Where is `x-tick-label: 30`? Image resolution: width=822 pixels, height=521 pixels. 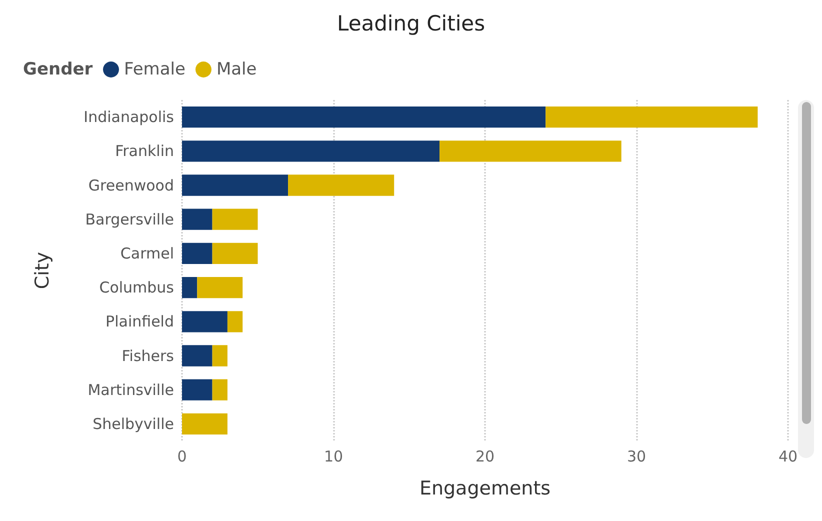
x-tick-label: 30 is located at coordinates (636, 457).